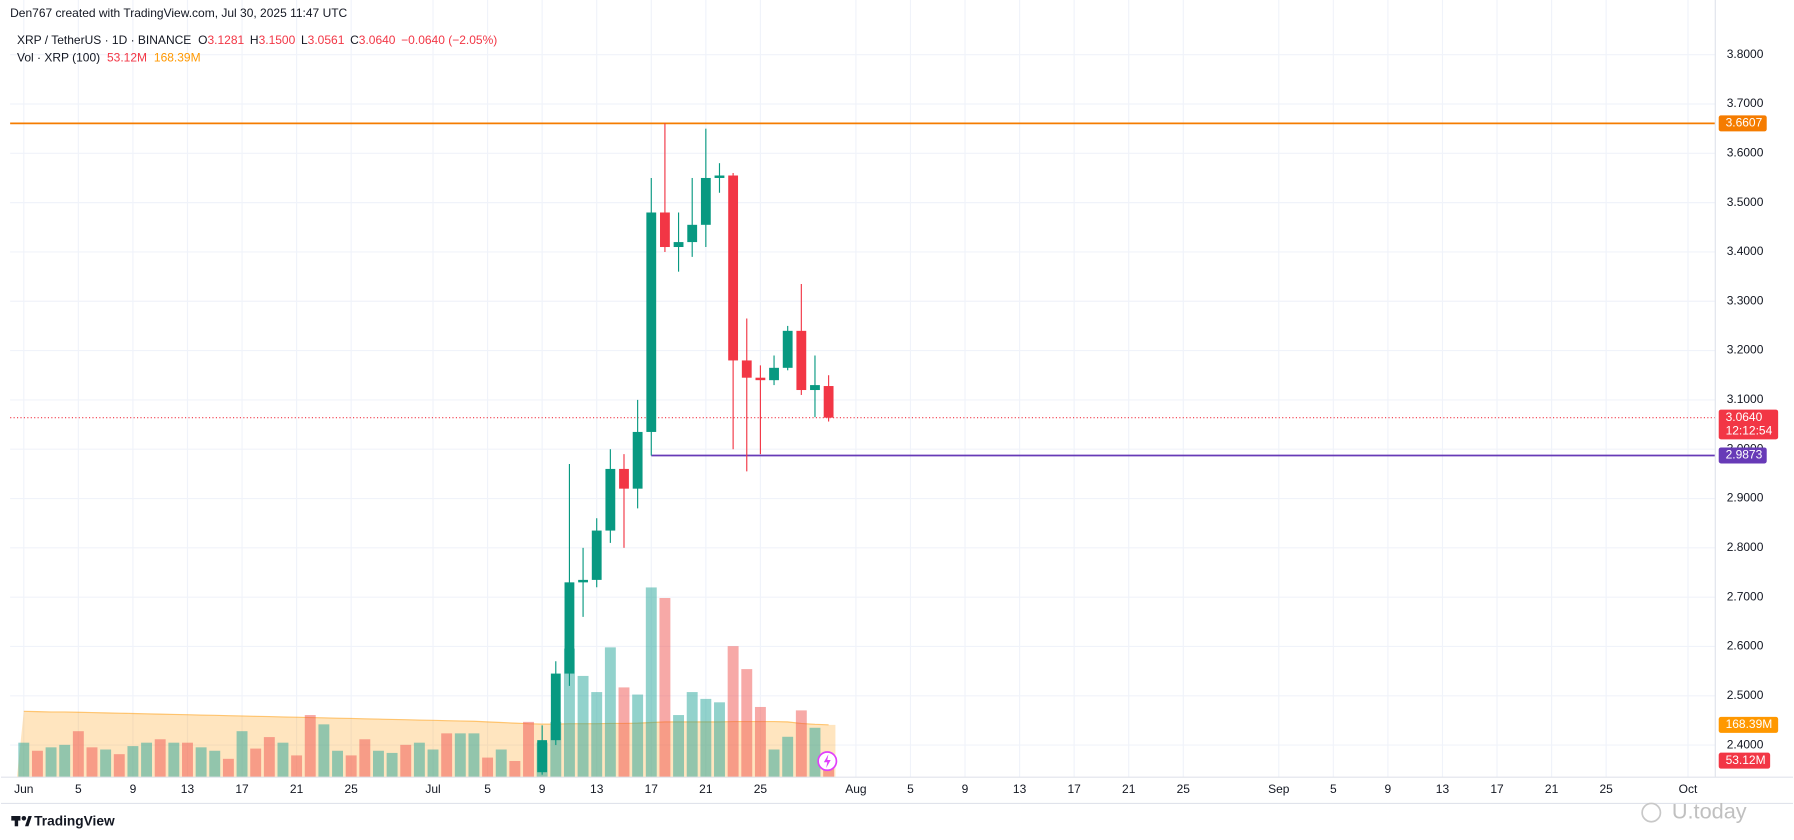 This screenshot has height=840, width=1794. What do you see at coordinates (1744, 123) in the screenshot?
I see `level-label: 3.6607` at bounding box center [1744, 123].